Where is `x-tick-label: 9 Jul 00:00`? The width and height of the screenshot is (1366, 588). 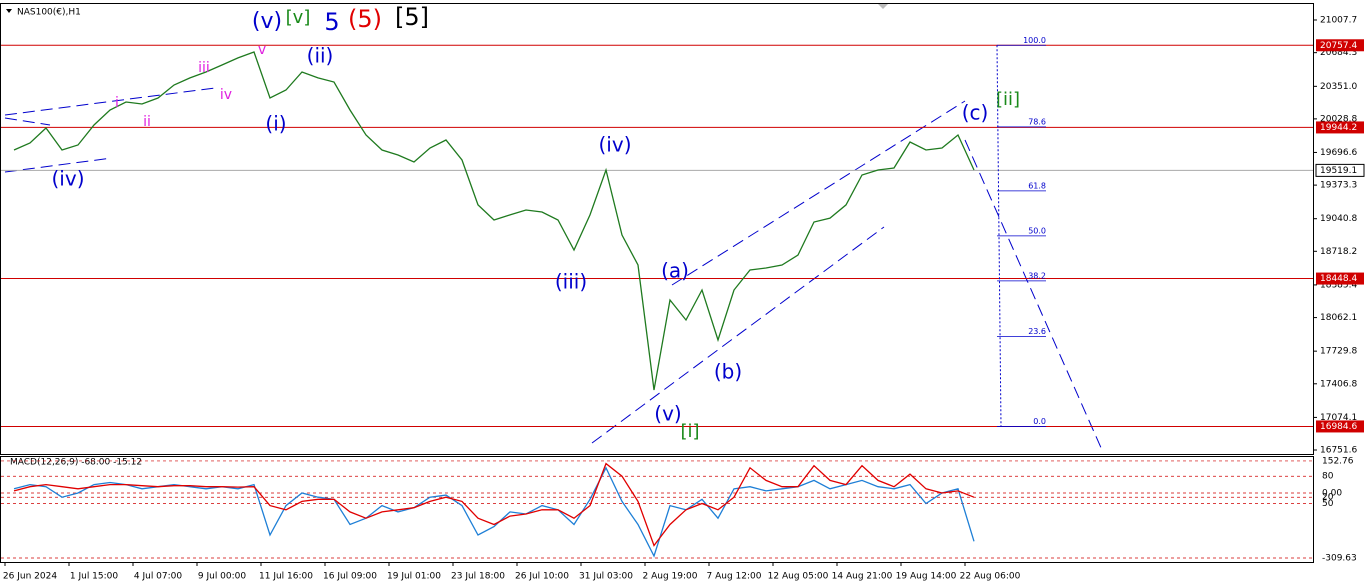 x-tick-label: 9 Jul 00:00 is located at coordinates (222, 577).